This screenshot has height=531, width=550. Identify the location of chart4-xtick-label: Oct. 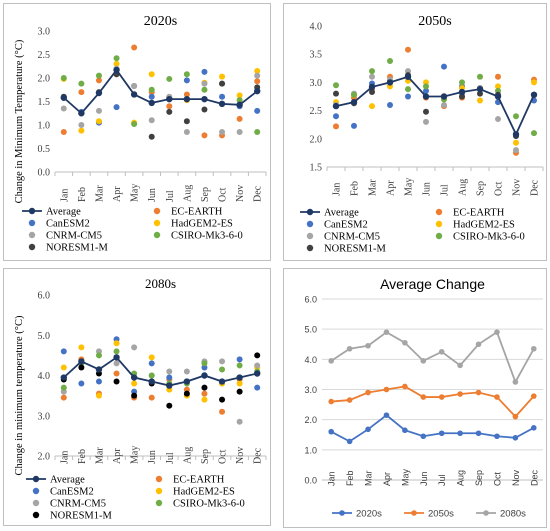
(497, 478).